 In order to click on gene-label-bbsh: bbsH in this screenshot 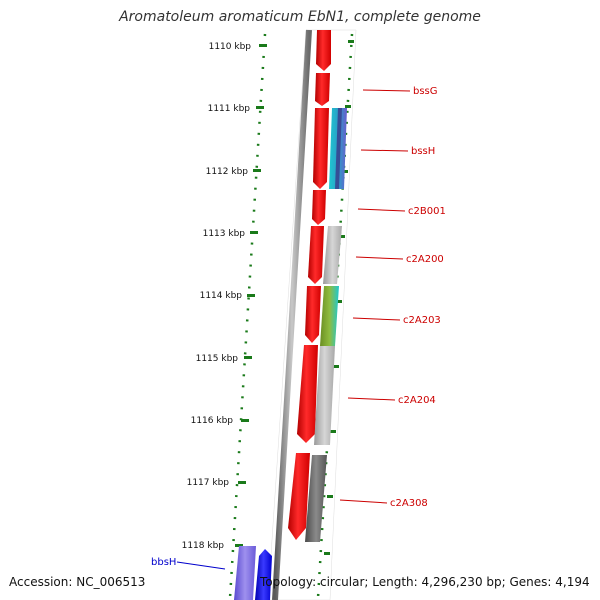, I will do `click(163, 562)`.